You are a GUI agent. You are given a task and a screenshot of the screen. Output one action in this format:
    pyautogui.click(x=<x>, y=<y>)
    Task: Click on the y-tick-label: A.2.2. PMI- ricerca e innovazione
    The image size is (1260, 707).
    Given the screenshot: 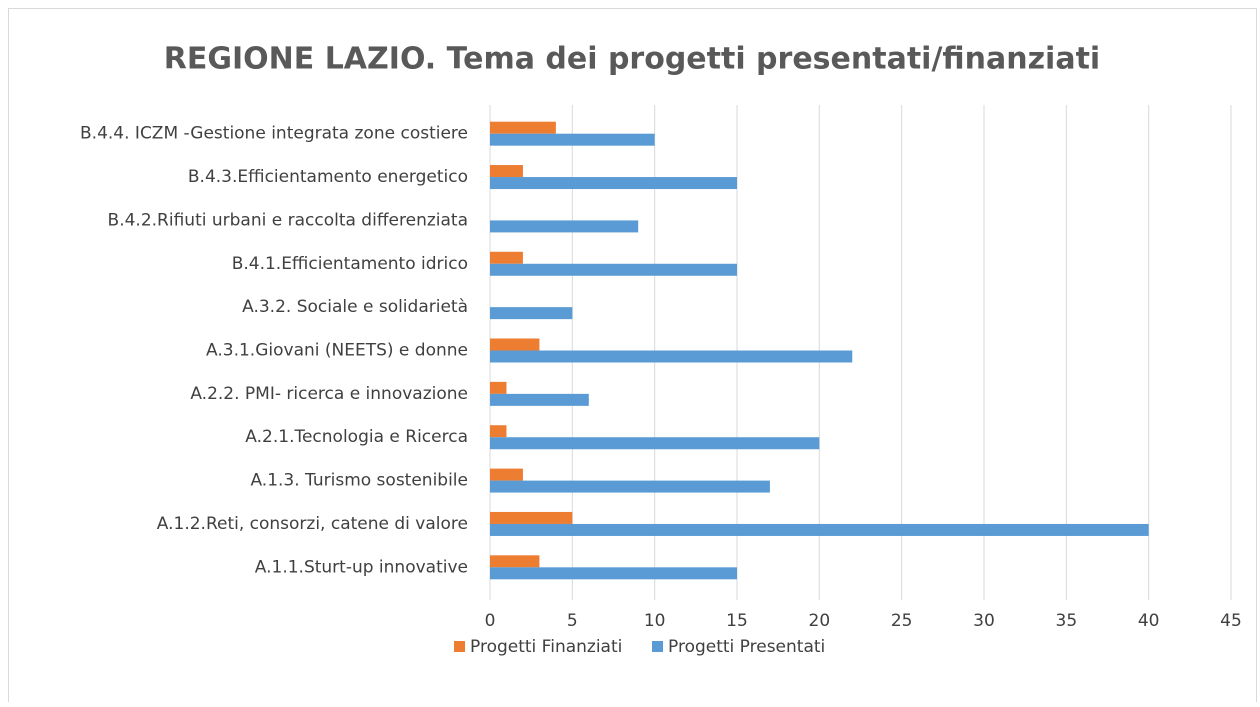 What is the action you would take?
    pyautogui.click(x=329, y=394)
    